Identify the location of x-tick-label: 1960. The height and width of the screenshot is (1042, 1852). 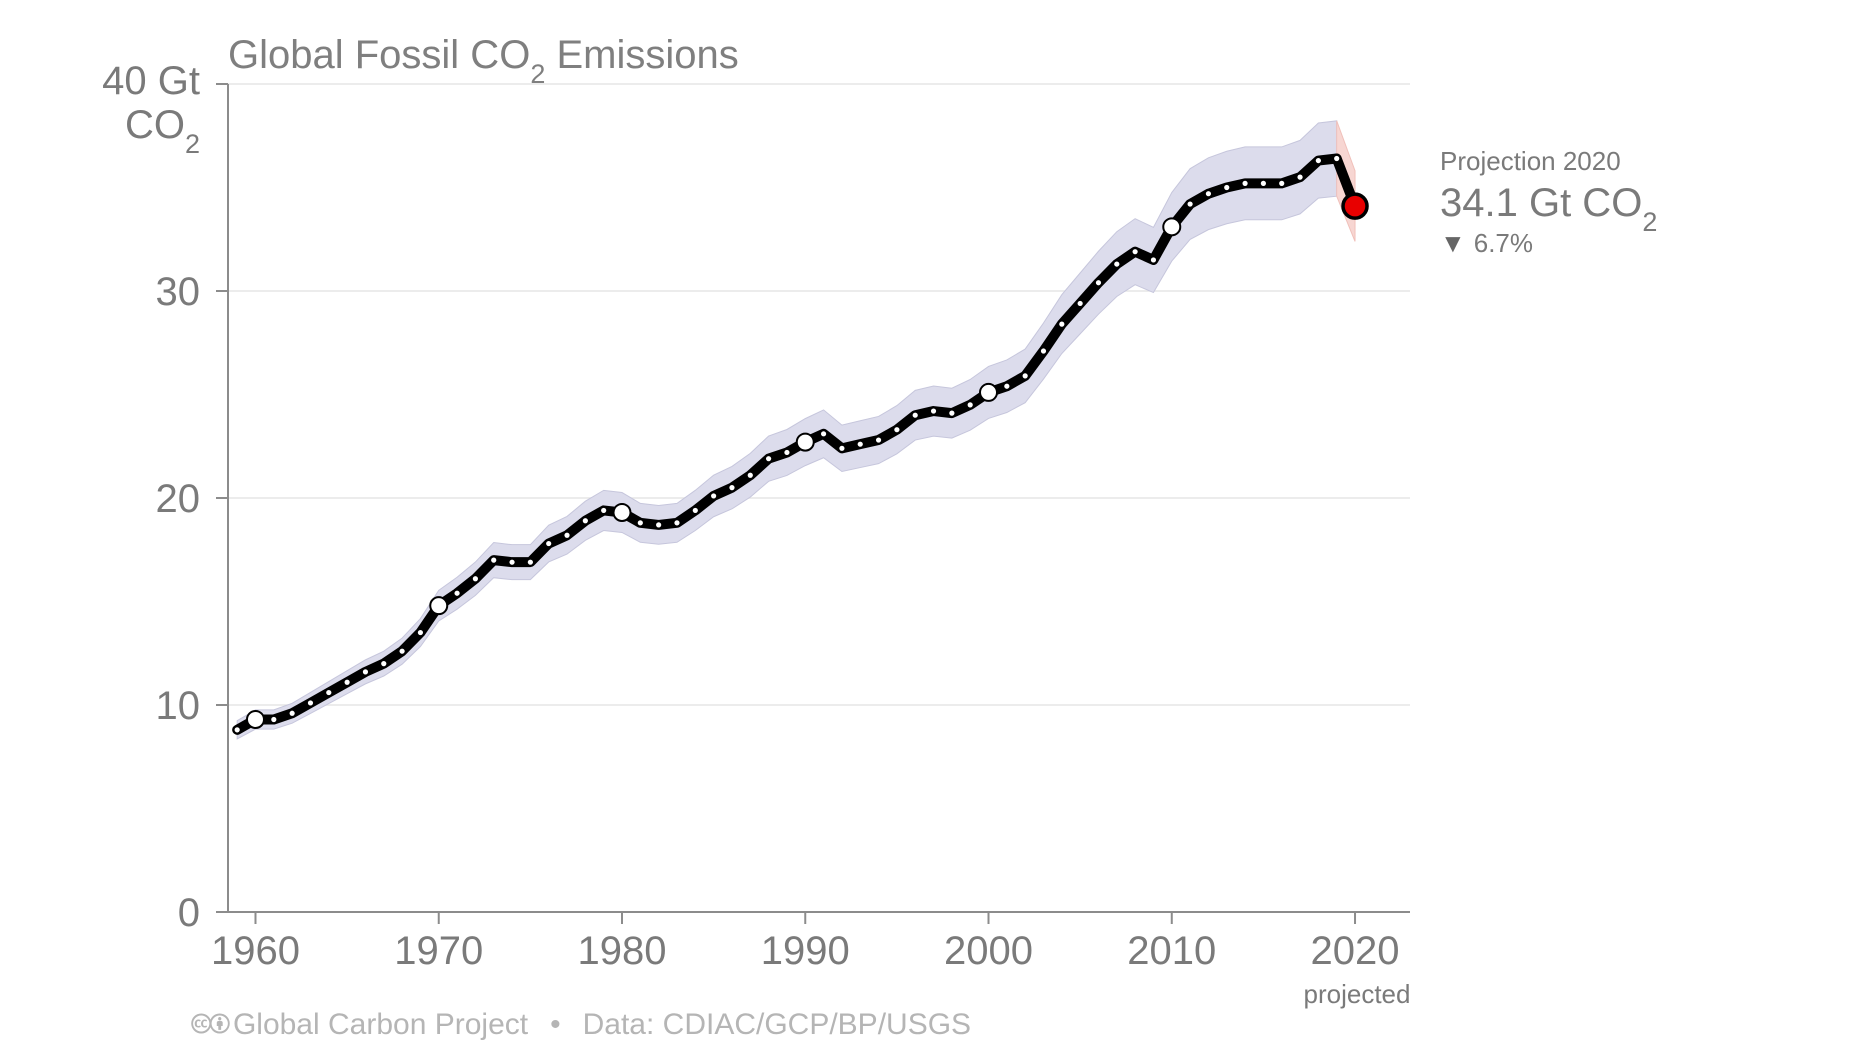
(255, 951).